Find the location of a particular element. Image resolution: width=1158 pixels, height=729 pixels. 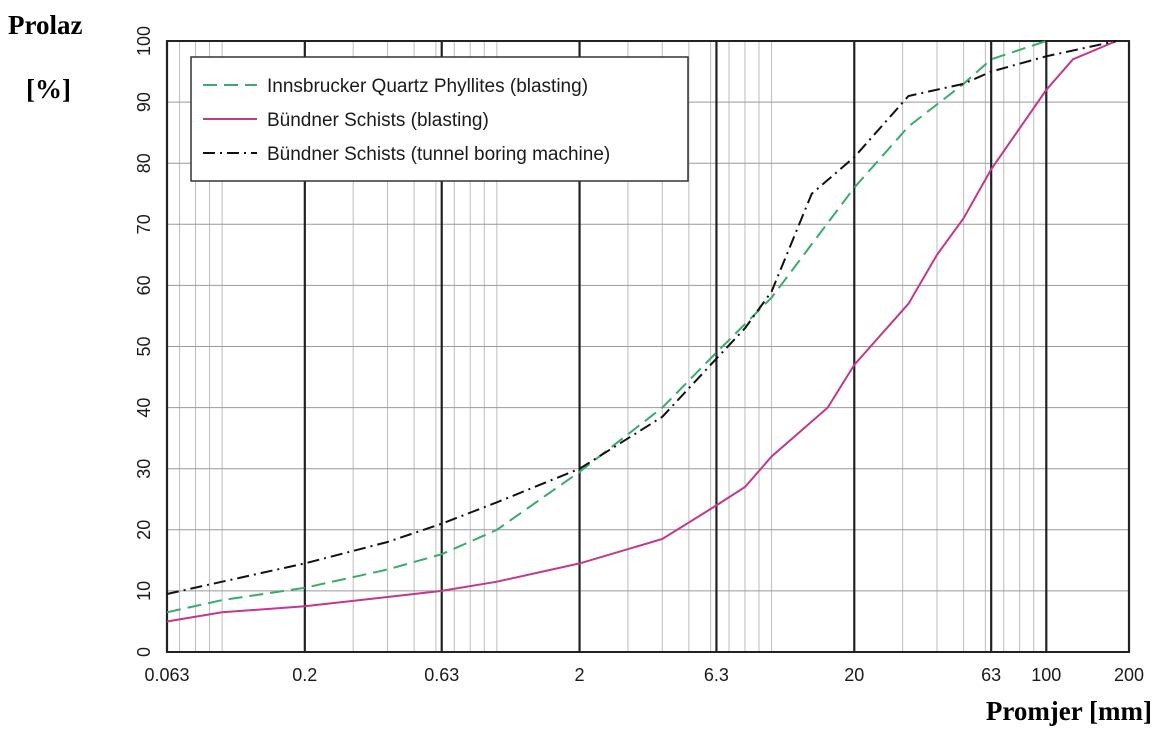

x-tick-label-8: 200 is located at coordinates (1129, 675).